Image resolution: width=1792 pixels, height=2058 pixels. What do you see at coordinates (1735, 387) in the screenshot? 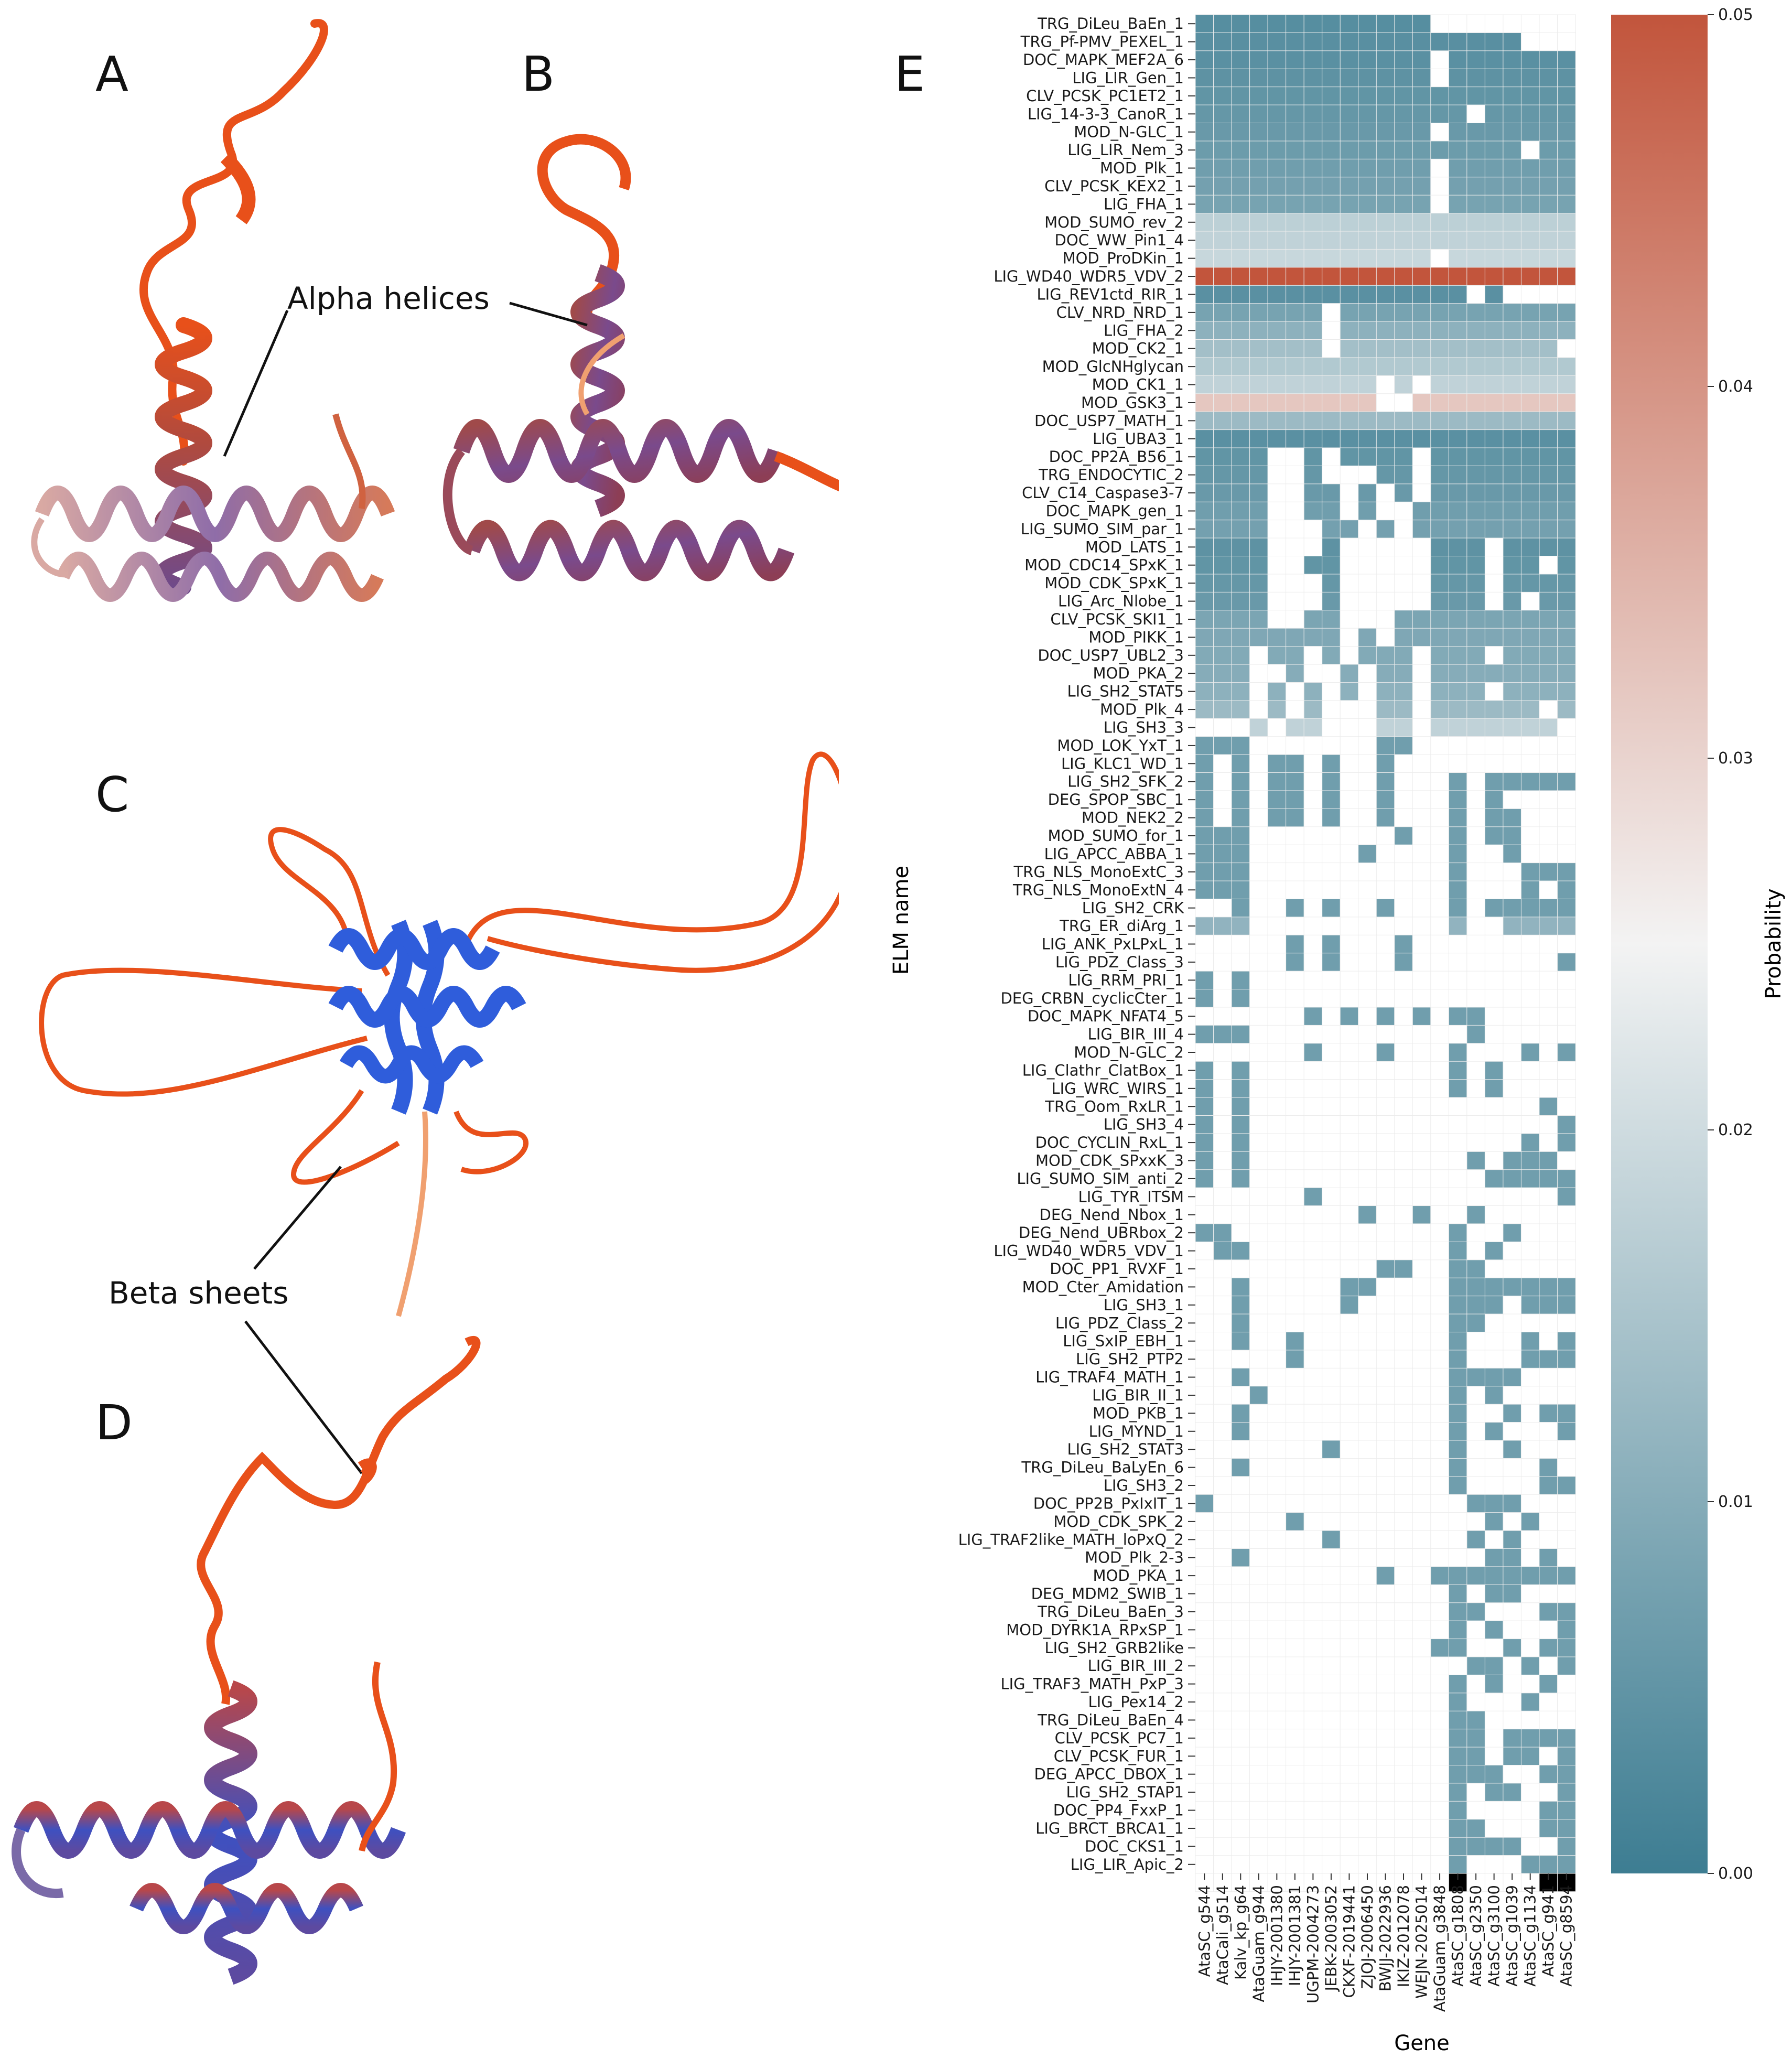
I see `colorbar-tick-label: 0.04` at bounding box center [1735, 387].